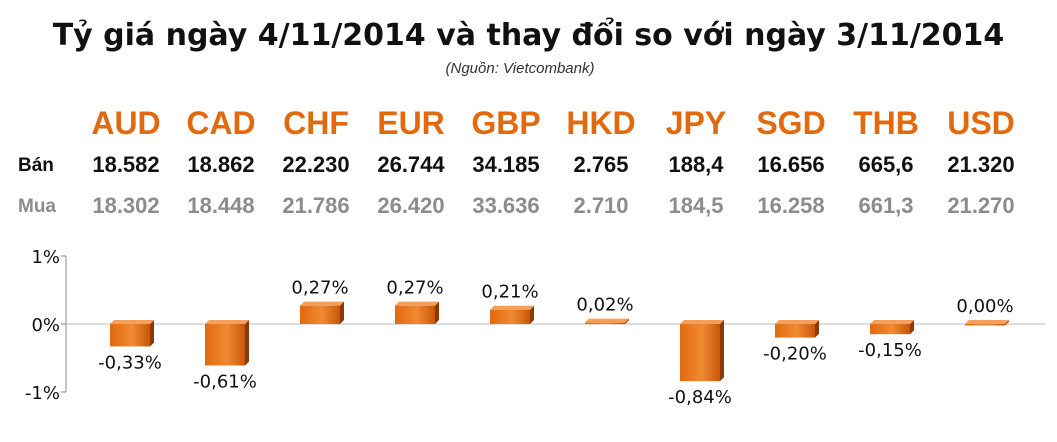 The width and height of the screenshot is (1057, 442). I want to click on currency-jpy: JPY, so click(696, 123).